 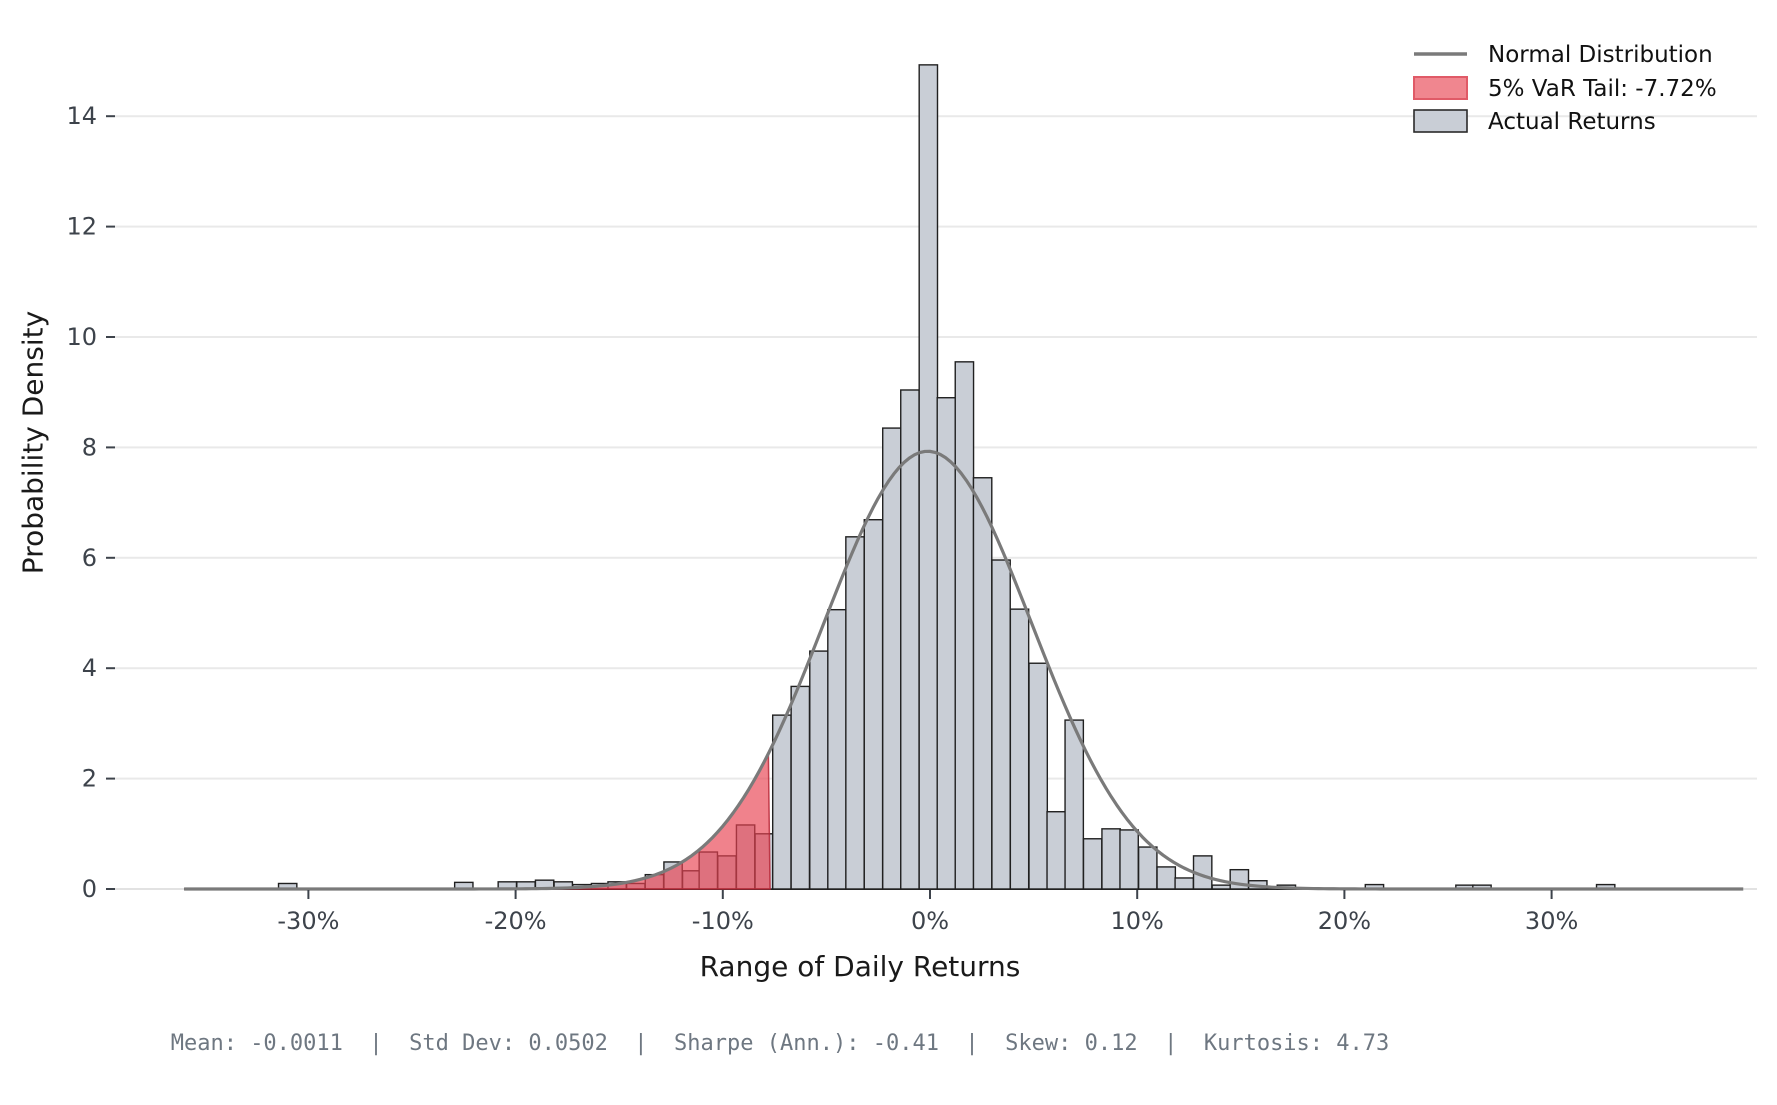 I want to click on x-tick-label: -20%, so click(x=516, y=921).